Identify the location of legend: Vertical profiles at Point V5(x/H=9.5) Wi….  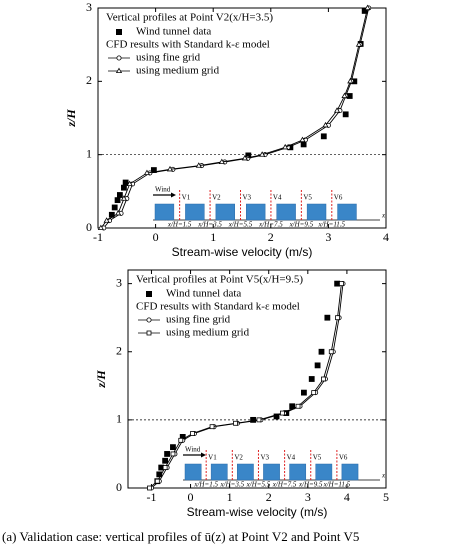
(219, 306).